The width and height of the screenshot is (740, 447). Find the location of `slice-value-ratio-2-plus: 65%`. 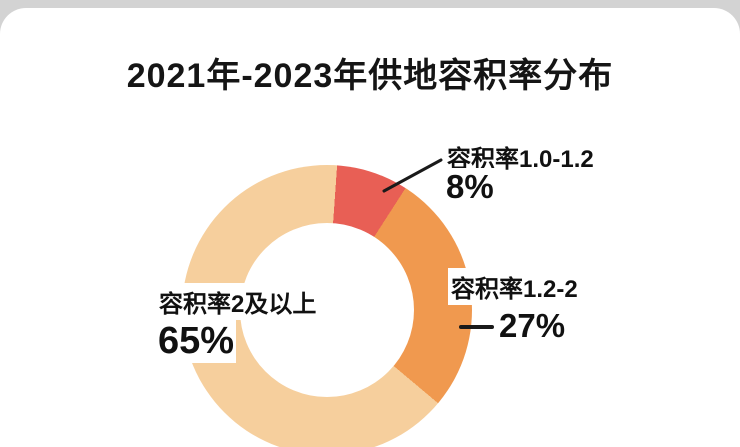

slice-value-ratio-2-plus: 65% is located at coordinates (196, 341).